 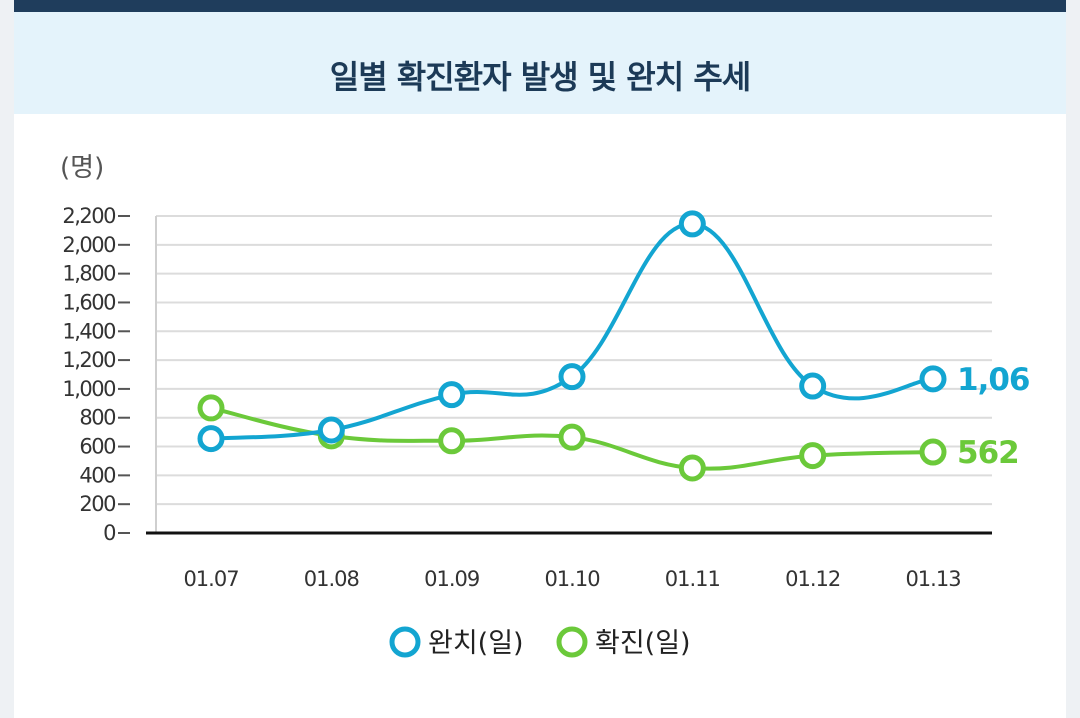 I want to click on y-tick-label: 800, so click(x=97, y=418).